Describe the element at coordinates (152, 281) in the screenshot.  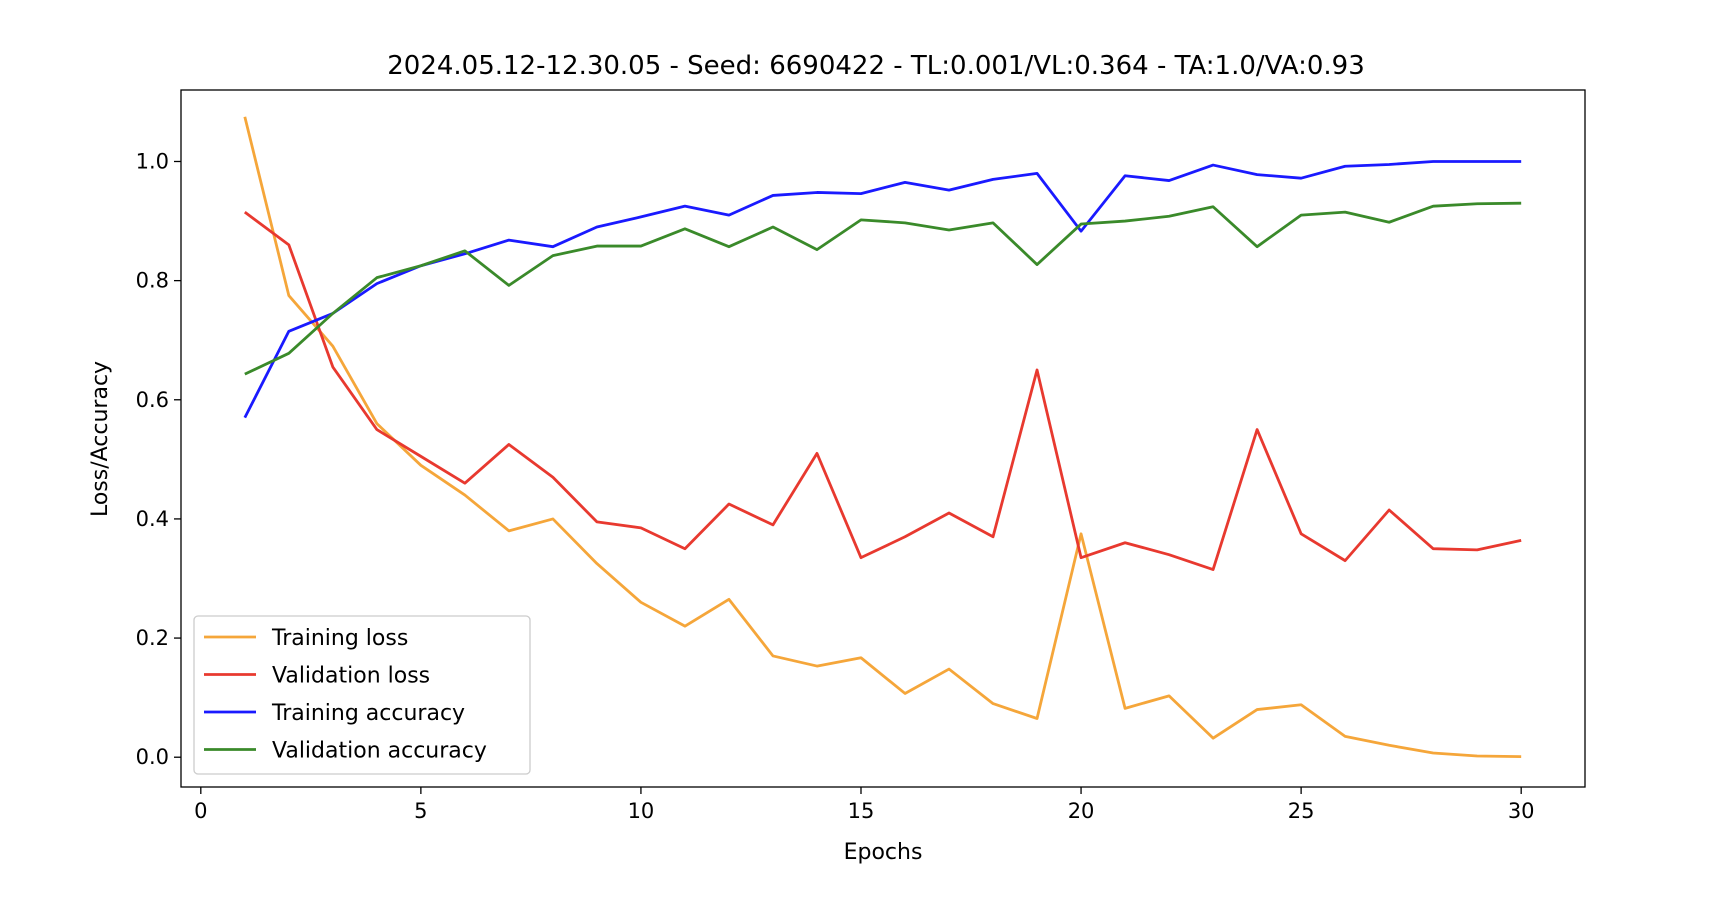
I see `y-tick-label: 0.8` at that location.